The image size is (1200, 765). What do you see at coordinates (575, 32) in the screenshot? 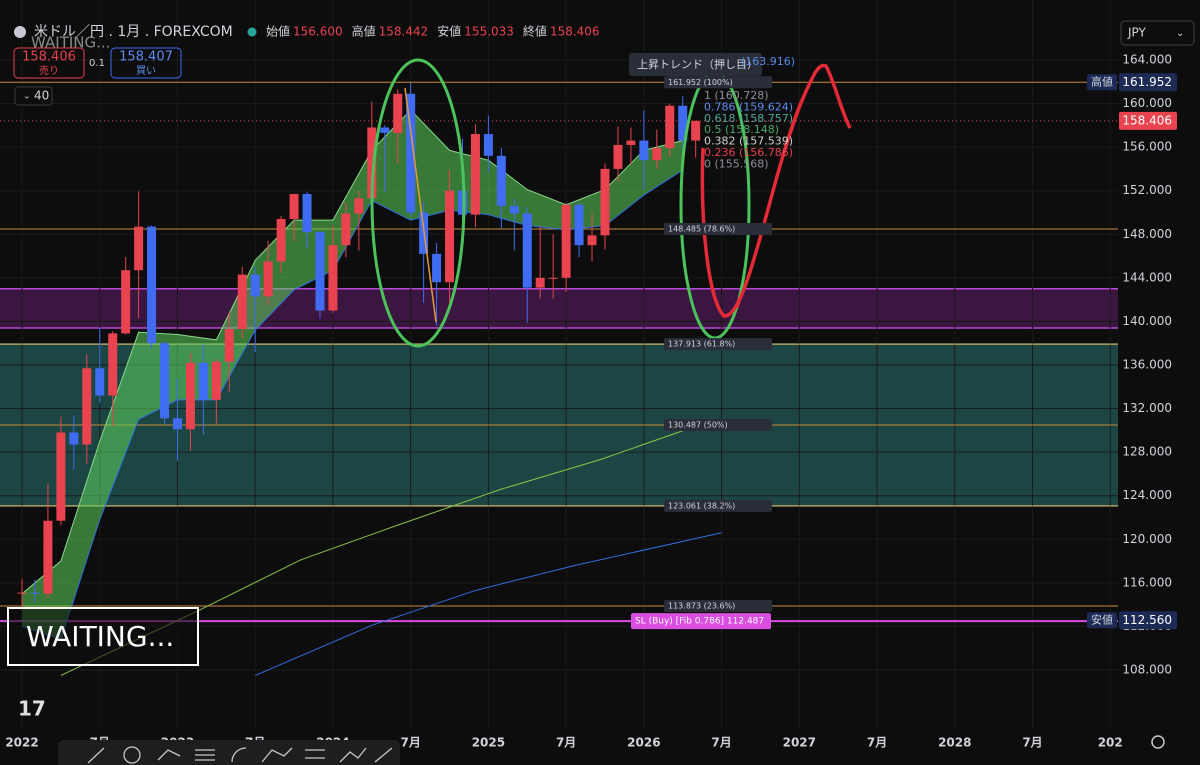
I see `stat-value: 158.406` at bounding box center [575, 32].